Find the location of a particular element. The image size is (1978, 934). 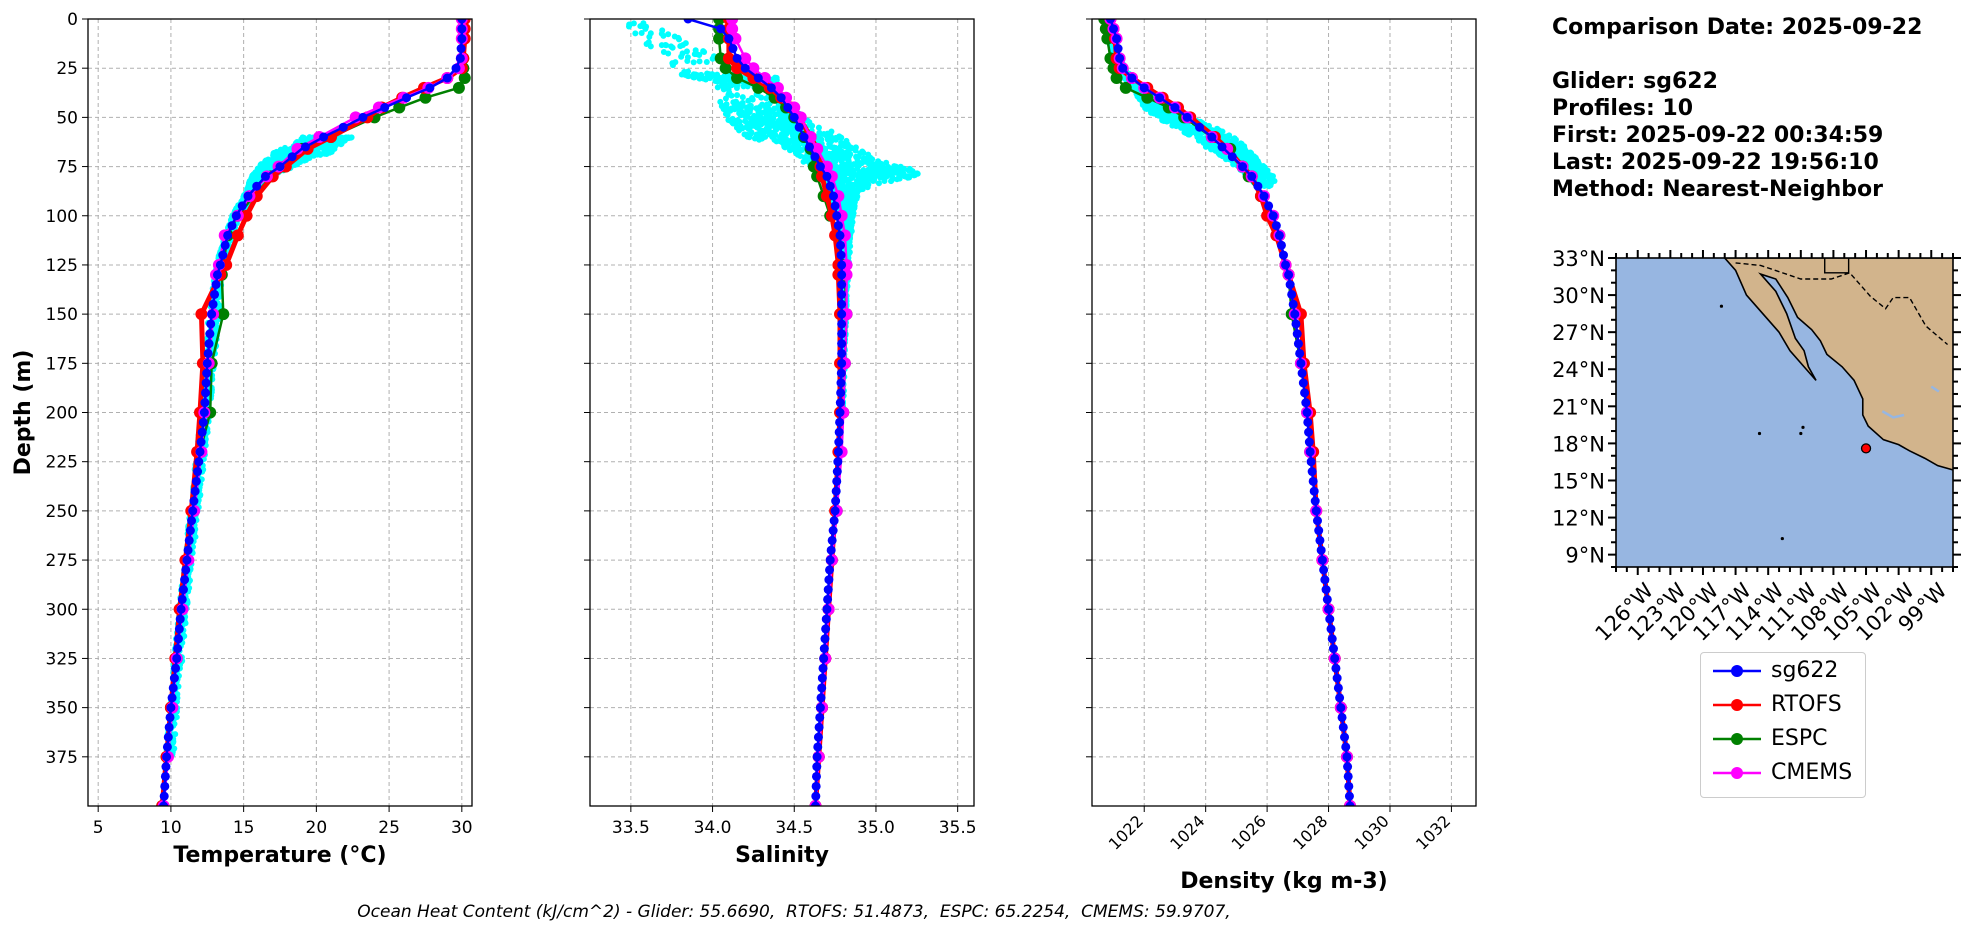

map-lat-label: 30°N is located at coordinates (1578, 296).